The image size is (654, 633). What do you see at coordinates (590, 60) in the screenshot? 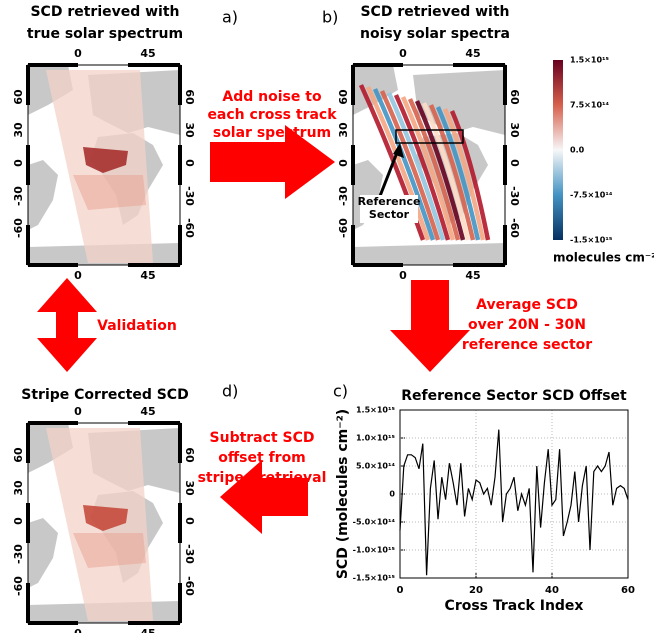
I see `colorbar-label: 1.5×10¹⁵` at bounding box center [590, 60].